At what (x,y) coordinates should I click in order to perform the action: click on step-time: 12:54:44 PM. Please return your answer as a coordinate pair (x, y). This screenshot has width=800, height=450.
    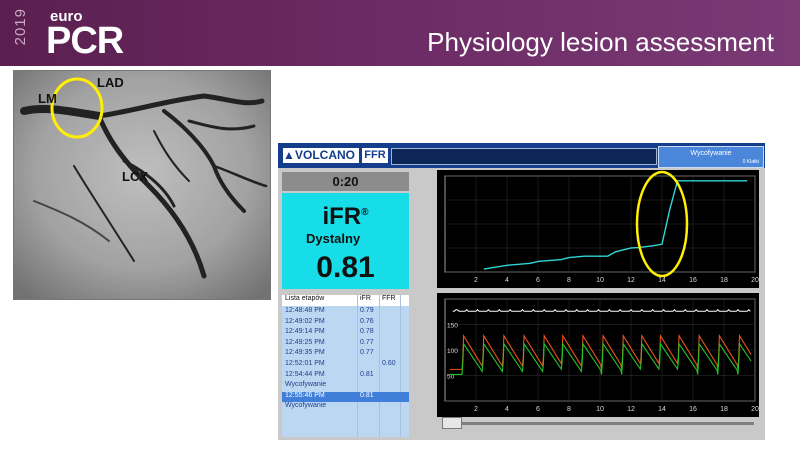
    Looking at the image, I should click on (305, 374).